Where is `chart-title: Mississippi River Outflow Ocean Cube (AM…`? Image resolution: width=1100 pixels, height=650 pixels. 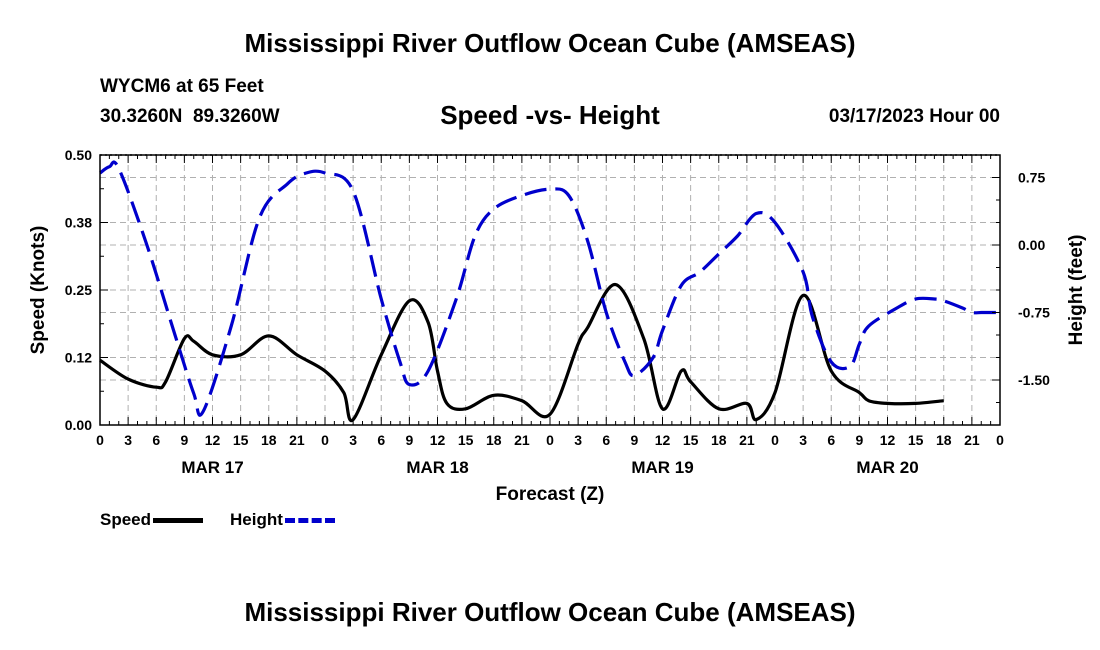
chart-title: Mississippi River Outflow Ocean Cube (AM… is located at coordinates (550, 43).